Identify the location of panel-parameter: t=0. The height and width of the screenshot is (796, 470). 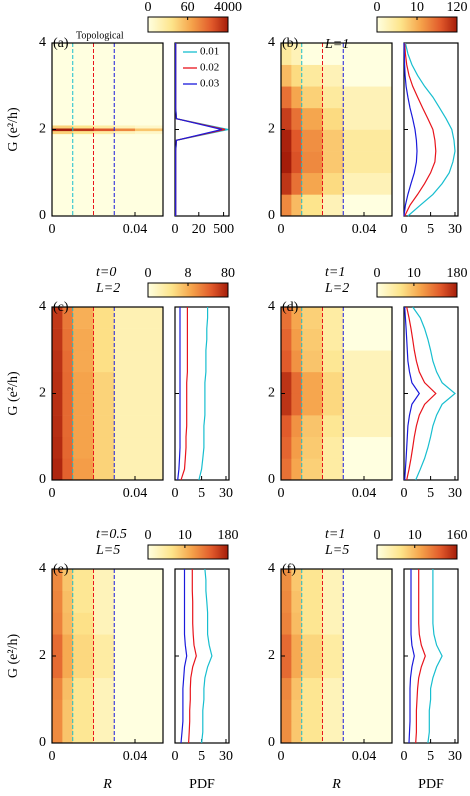
(106, 272).